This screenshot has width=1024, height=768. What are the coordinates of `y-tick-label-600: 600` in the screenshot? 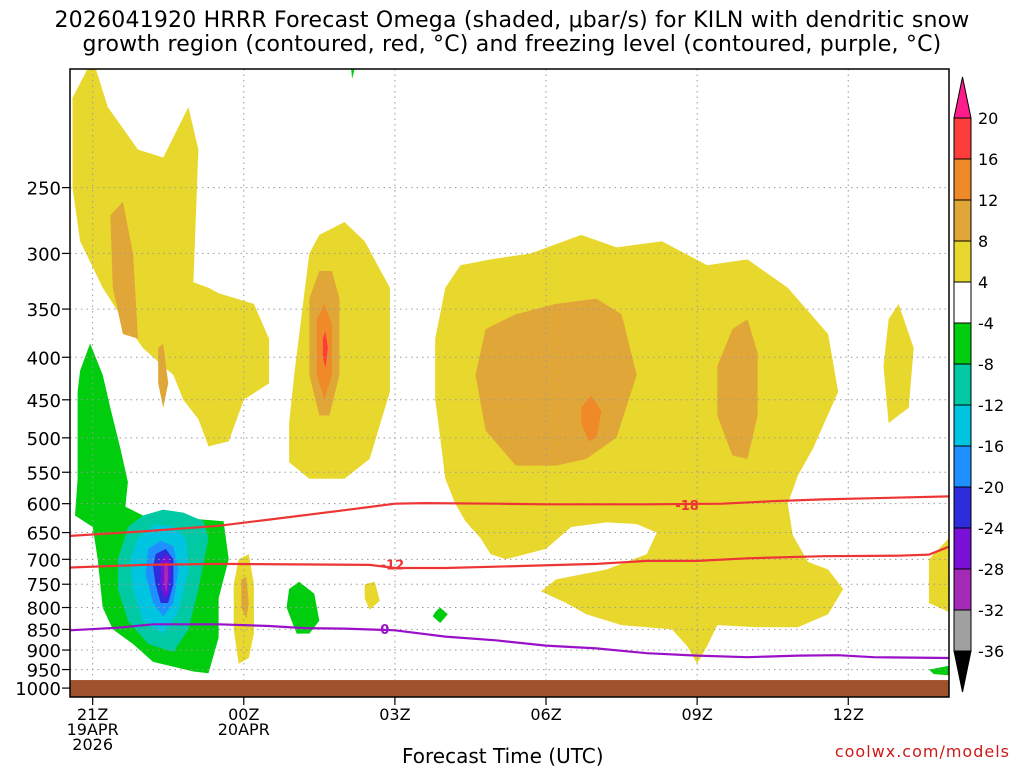 It's located at (44, 505).